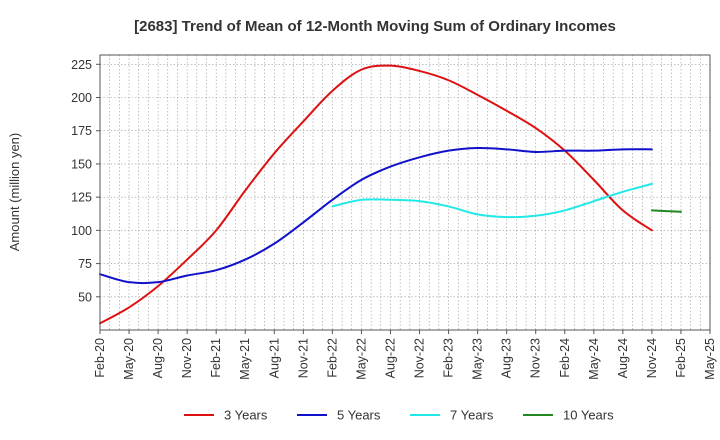 The height and width of the screenshot is (440, 720). Describe the element at coordinates (588, 415) in the screenshot. I see `legend-label-10-years: 10 Years` at that location.